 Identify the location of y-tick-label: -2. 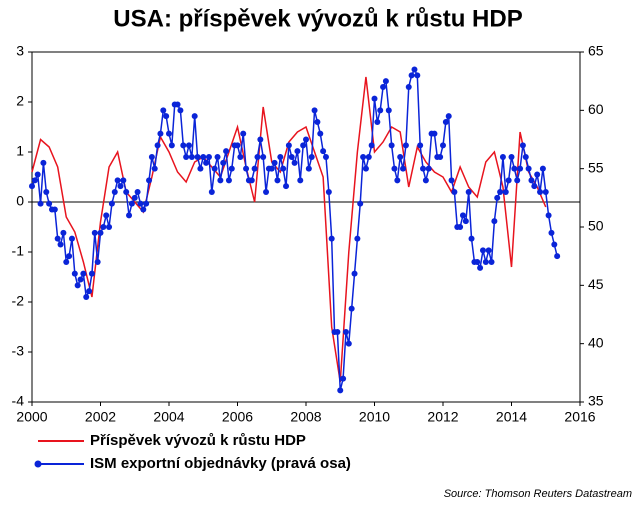
(18, 301).